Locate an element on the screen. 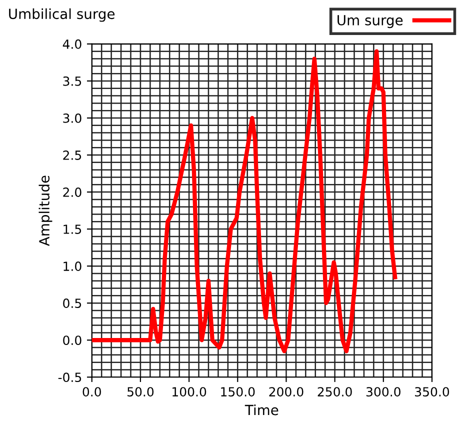 This screenshot has width=464, height=431. y-tick-label: 0.5 is located at coordinates (72, 303).